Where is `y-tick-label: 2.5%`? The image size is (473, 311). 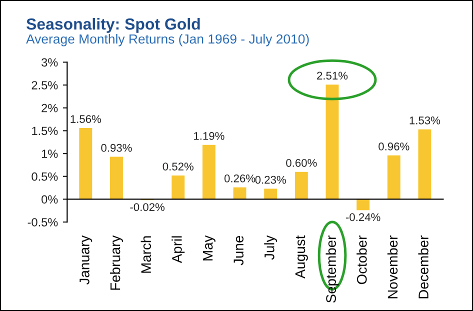
y-tick-label: 2.5% is located at coordinates (45, 85).